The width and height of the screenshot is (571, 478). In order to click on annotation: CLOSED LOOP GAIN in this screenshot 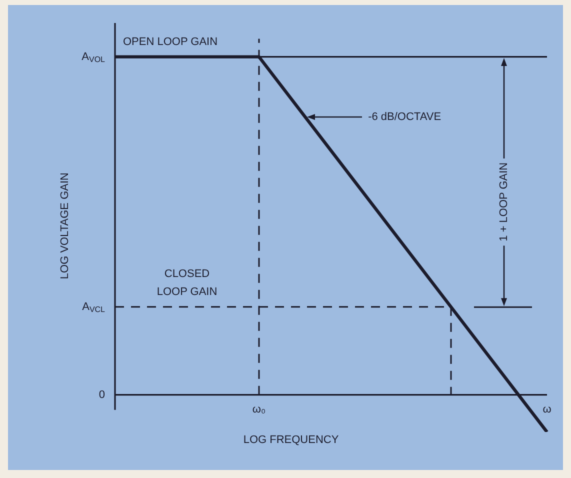, I will do `click(187, 283)`.